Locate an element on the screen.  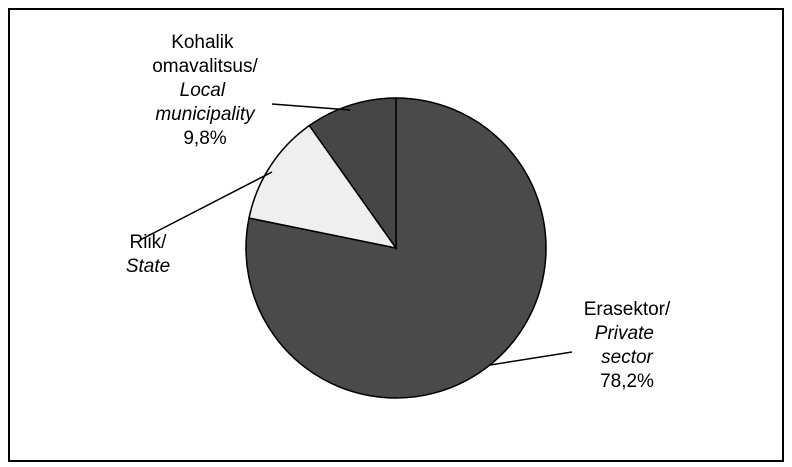
label: Kohalik omavalitsus/ is located at coordinates (205, 54).